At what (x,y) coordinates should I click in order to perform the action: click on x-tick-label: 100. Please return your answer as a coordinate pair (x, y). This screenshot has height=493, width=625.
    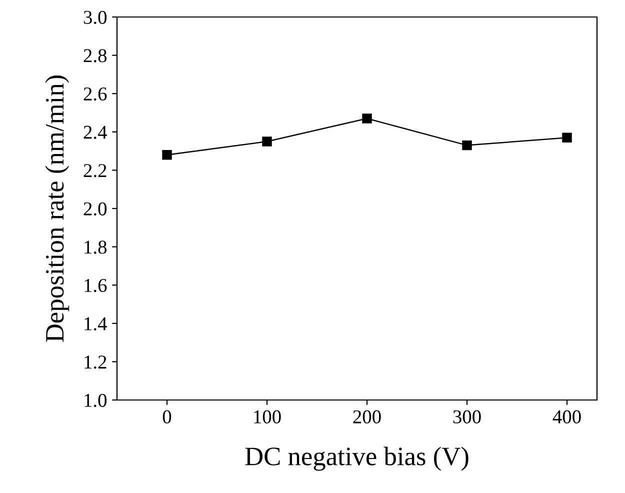
    Looking at the image, I should click on (267, 417).